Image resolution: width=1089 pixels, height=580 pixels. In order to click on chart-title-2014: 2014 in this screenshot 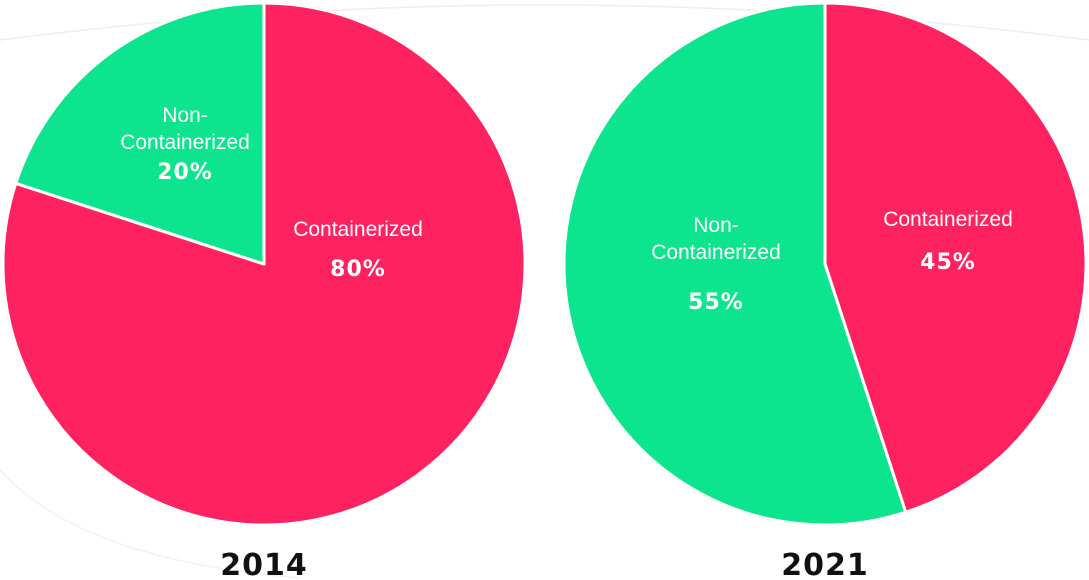, I will do `click(264, 564)`.